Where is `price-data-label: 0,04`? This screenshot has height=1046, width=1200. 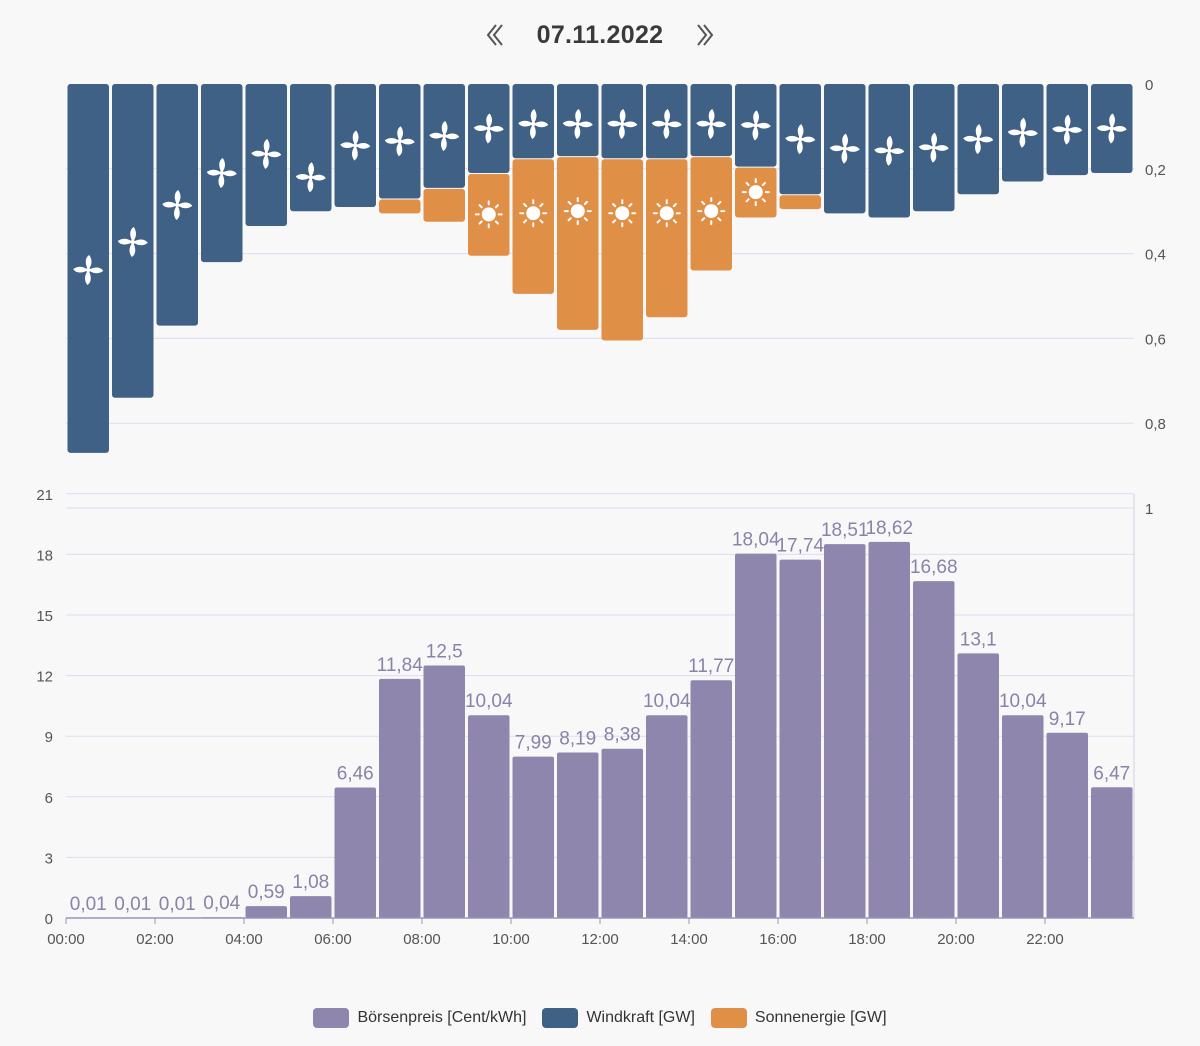
price-data-label: 0,04 is located at coordinates (221, 903).